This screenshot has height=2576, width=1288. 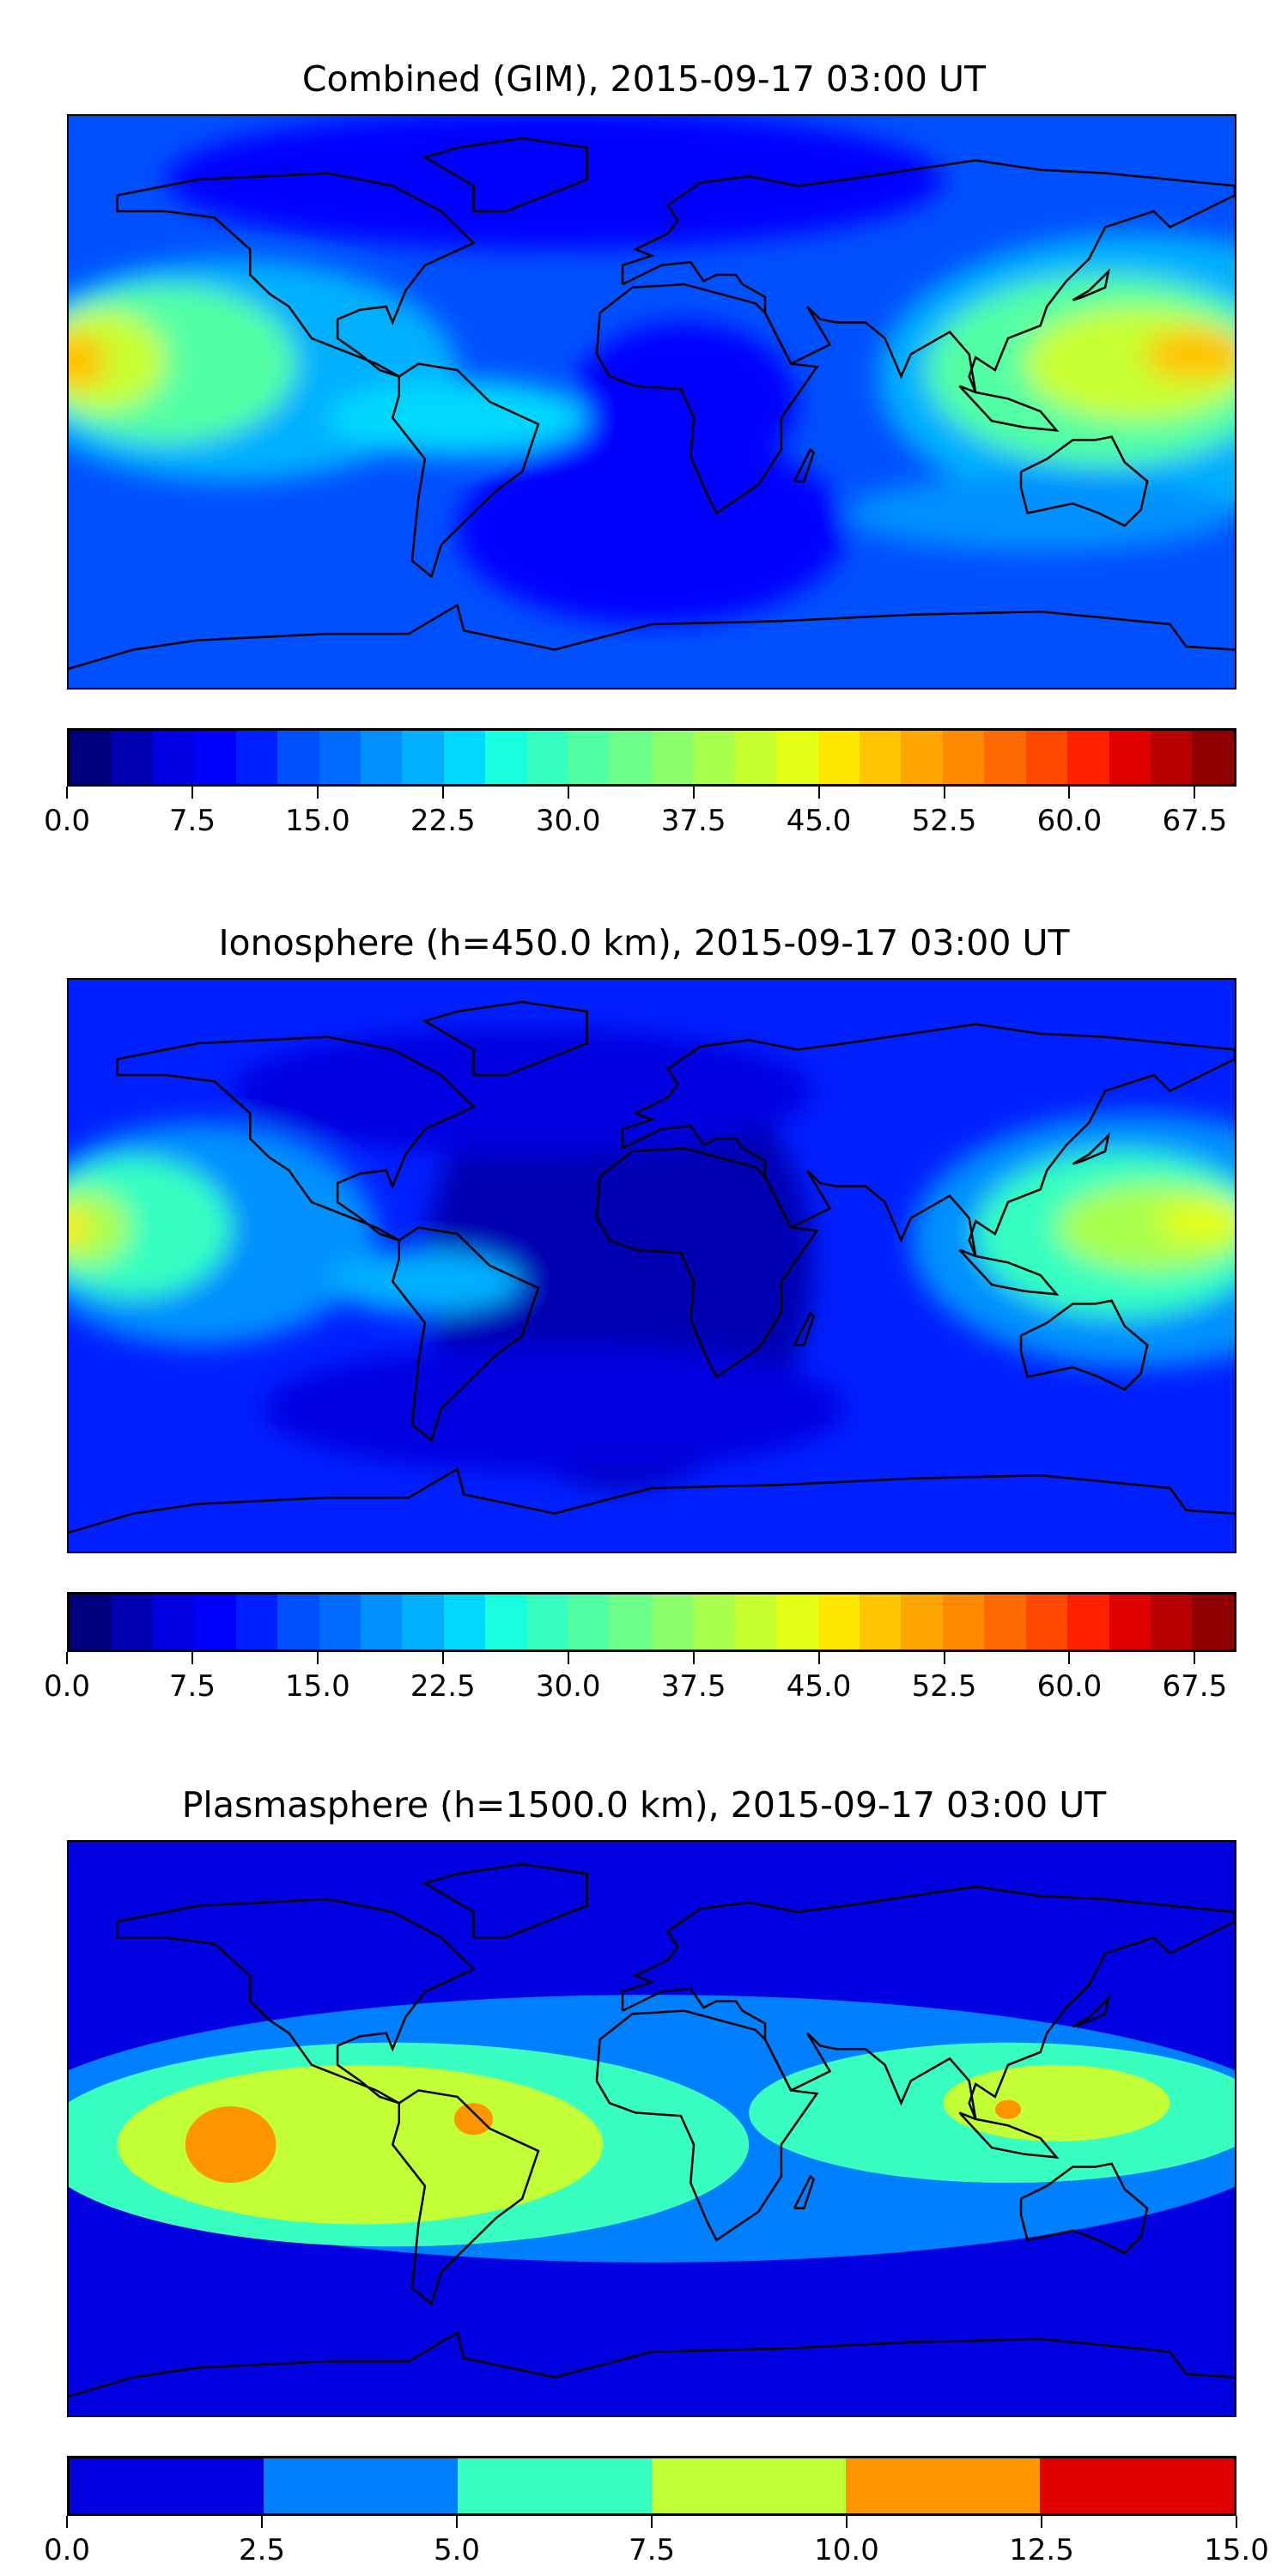 I want to click on colorbar-tick-label: 37.5, so click(x=693, y=821).